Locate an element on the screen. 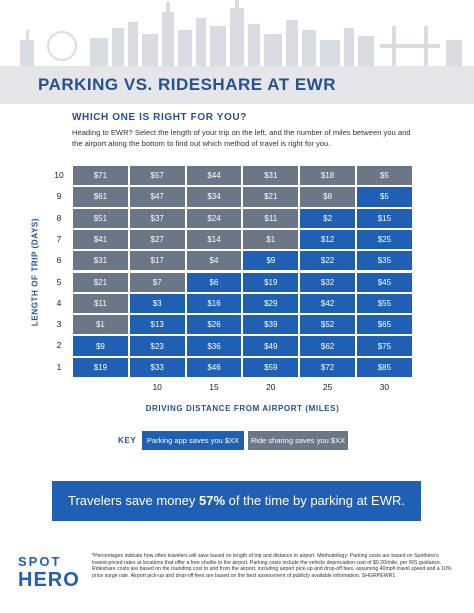  logo-text: HERO is located at coordinates (49, 580).